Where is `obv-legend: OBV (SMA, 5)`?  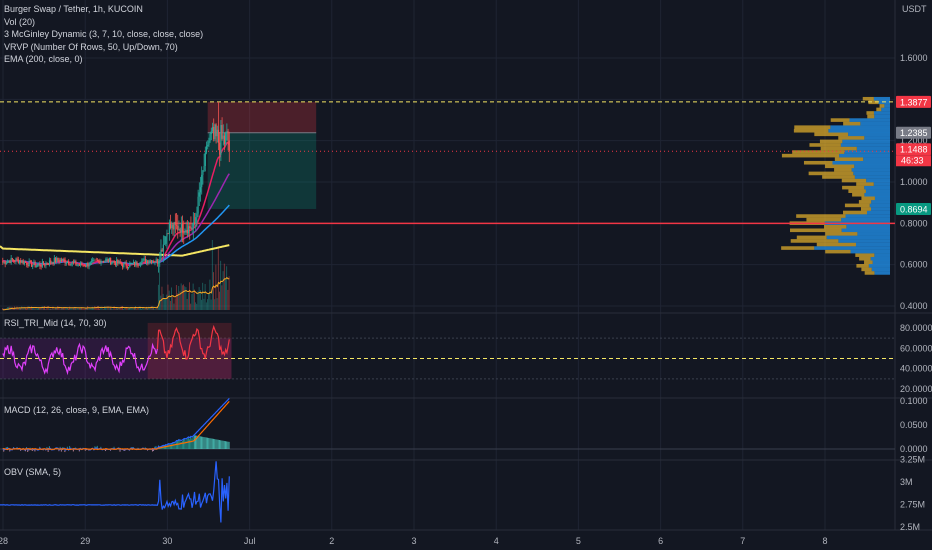
obv-legend: OBV (SMA, 5) is located at coordinates (33, 472).